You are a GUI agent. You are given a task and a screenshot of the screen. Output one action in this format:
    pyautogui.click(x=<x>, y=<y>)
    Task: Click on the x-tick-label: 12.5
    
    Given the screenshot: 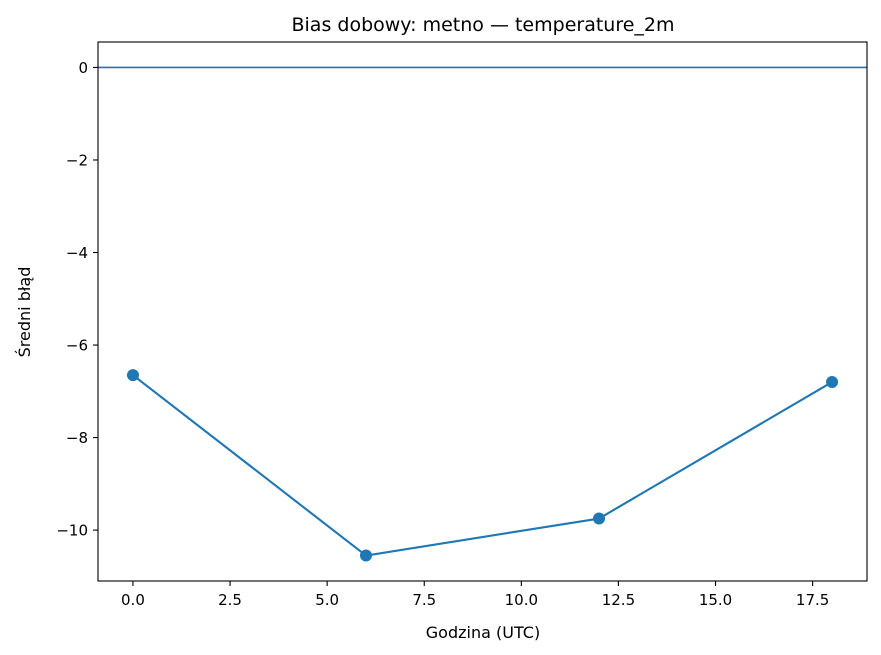 What is the action you would take?
    pyautogui.click(x=618, y=600)
    